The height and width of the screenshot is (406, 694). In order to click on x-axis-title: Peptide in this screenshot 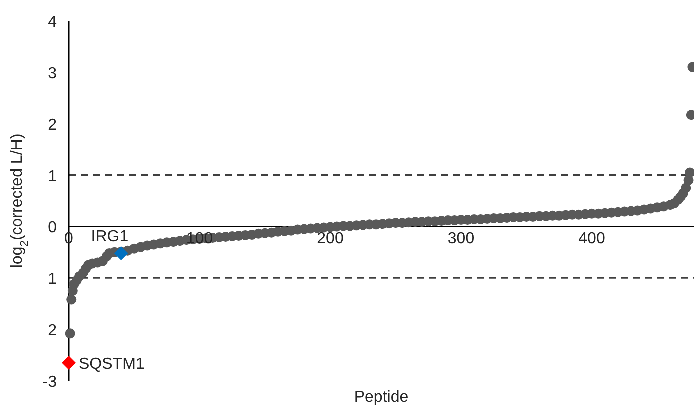, I will do `click(381, 397)`.